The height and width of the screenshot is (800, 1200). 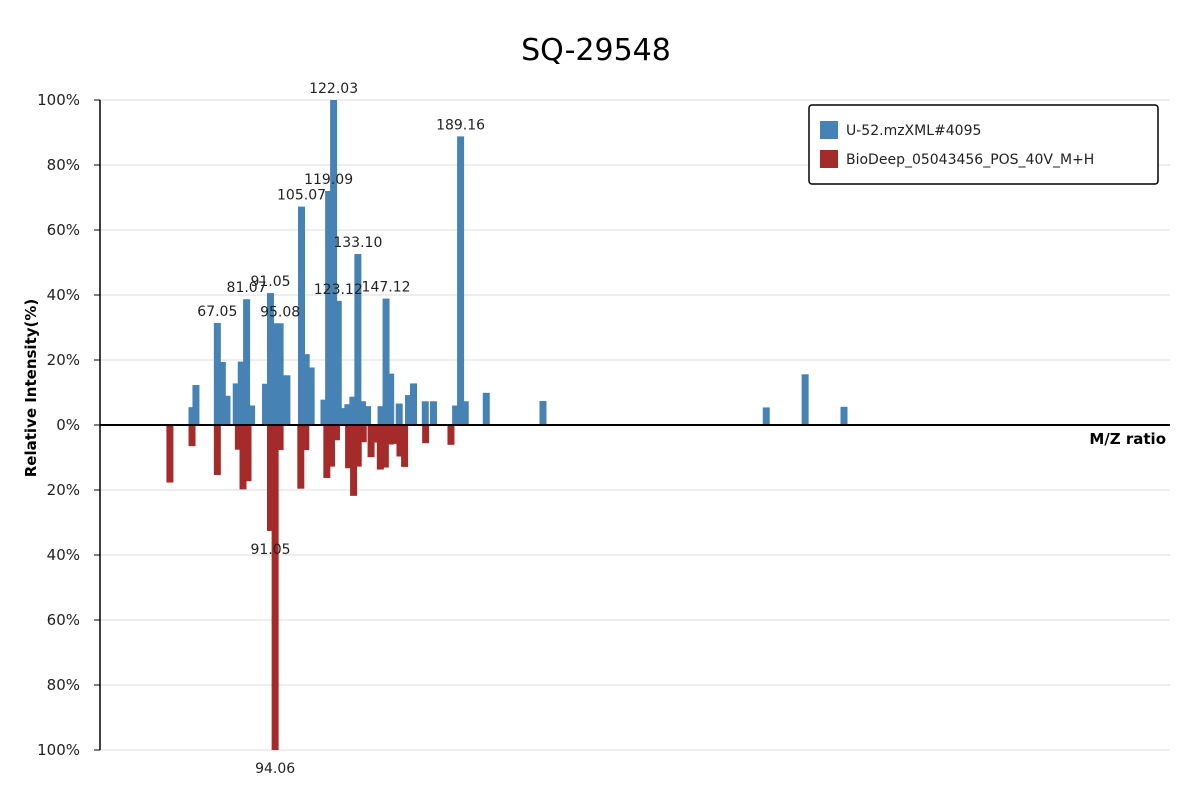 I want to click on peak-label: 105.07, so click(x=301, y=196).